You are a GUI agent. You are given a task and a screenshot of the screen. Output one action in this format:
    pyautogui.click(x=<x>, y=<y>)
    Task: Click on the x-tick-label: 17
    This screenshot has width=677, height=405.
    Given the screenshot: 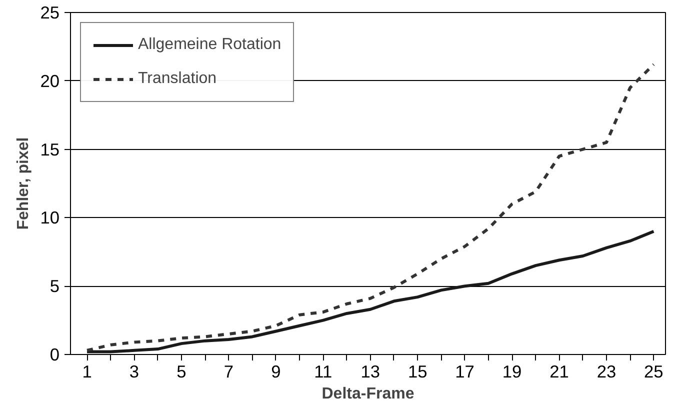 What is the action you would take?
    pyautogui.click(x=464, y=372)
    